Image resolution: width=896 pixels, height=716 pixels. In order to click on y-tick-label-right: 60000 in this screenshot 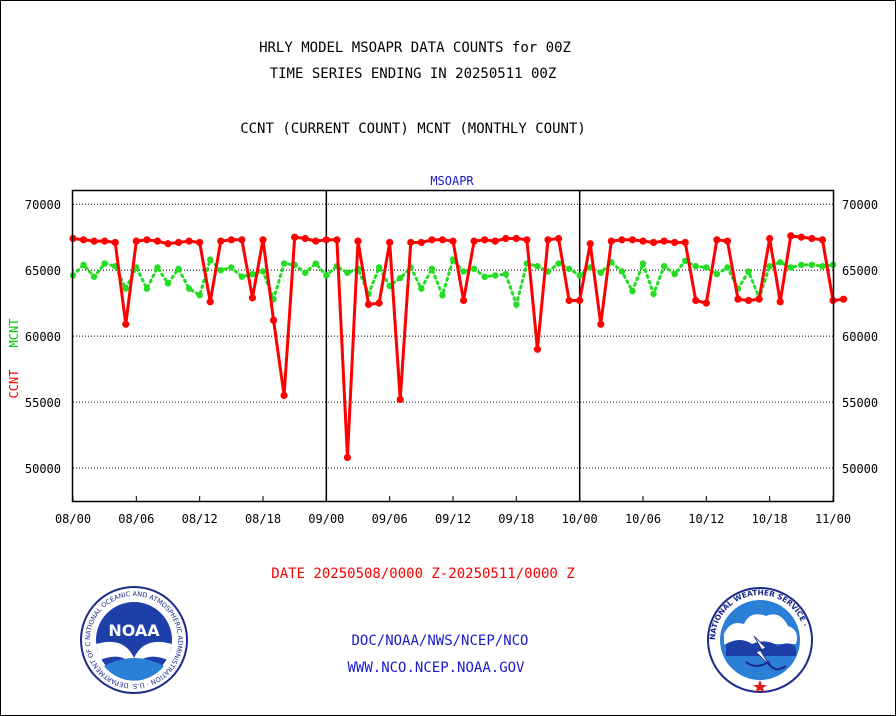, I will do `click(860, 337)`.